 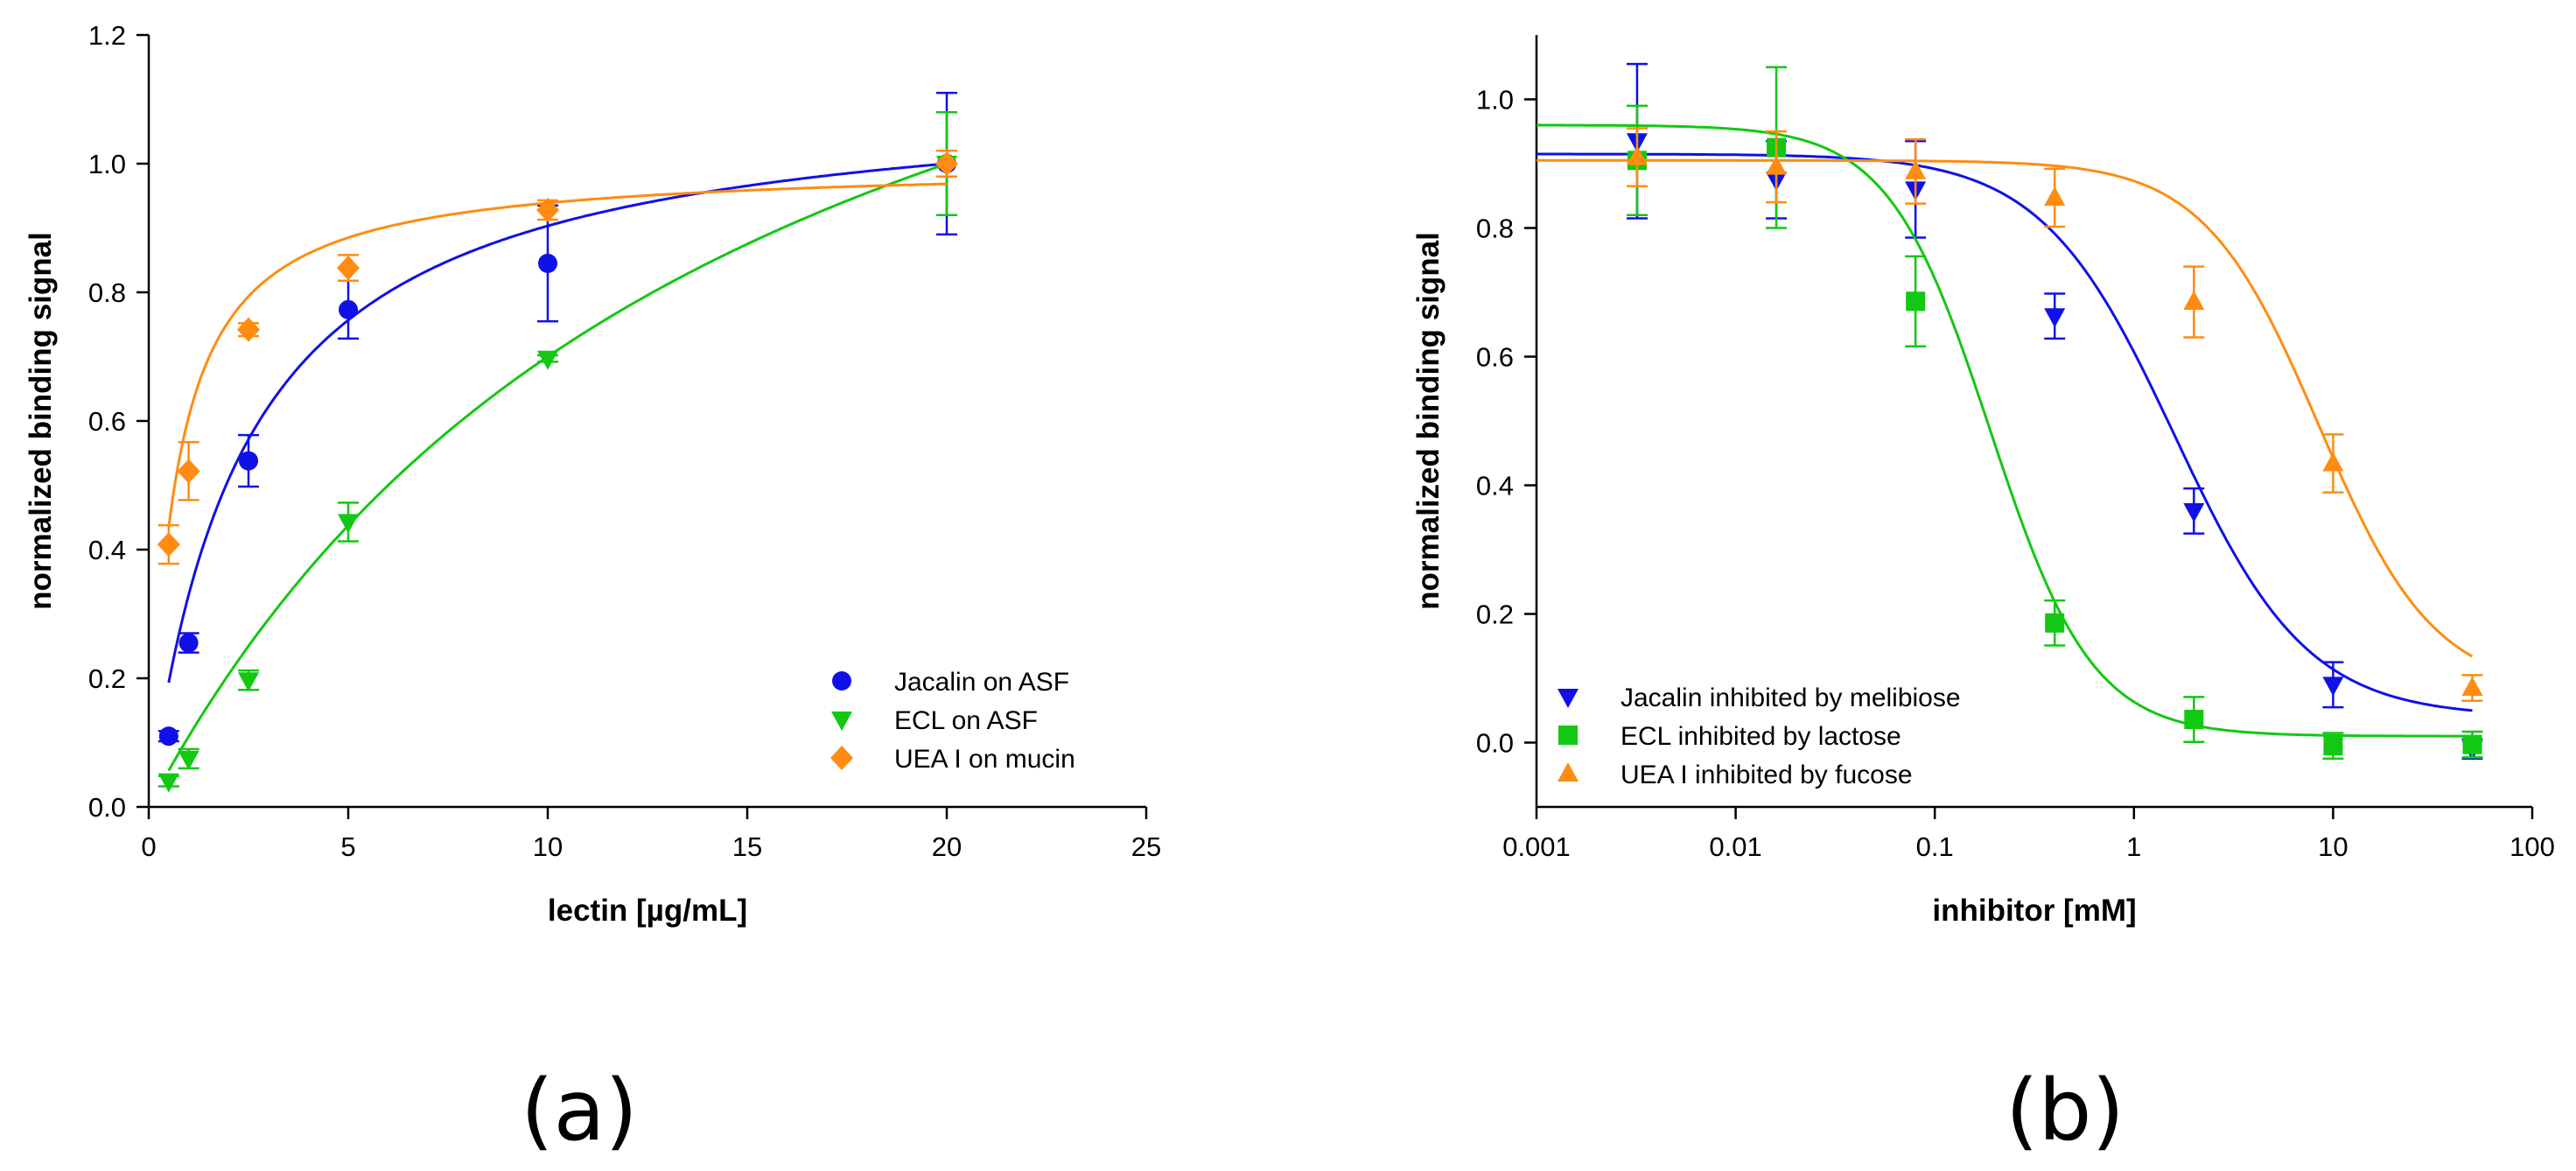 I want to click on x-tick-label: 5, so click(x=347, y=846).